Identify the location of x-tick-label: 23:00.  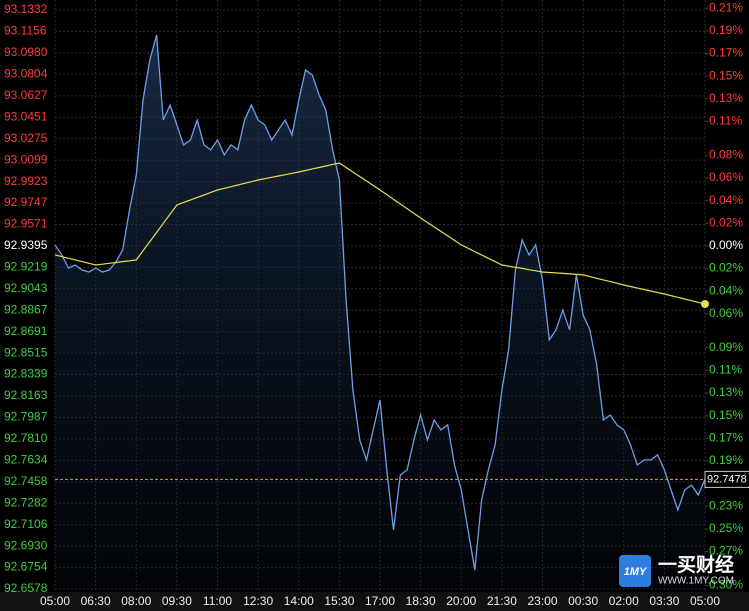
(542, 601).